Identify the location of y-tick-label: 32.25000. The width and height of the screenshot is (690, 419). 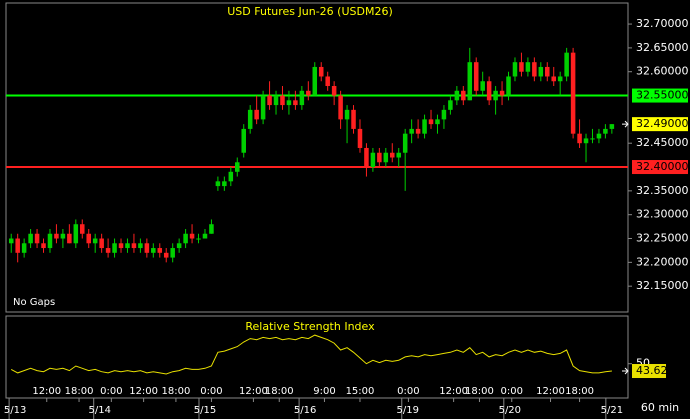
(662, 238).